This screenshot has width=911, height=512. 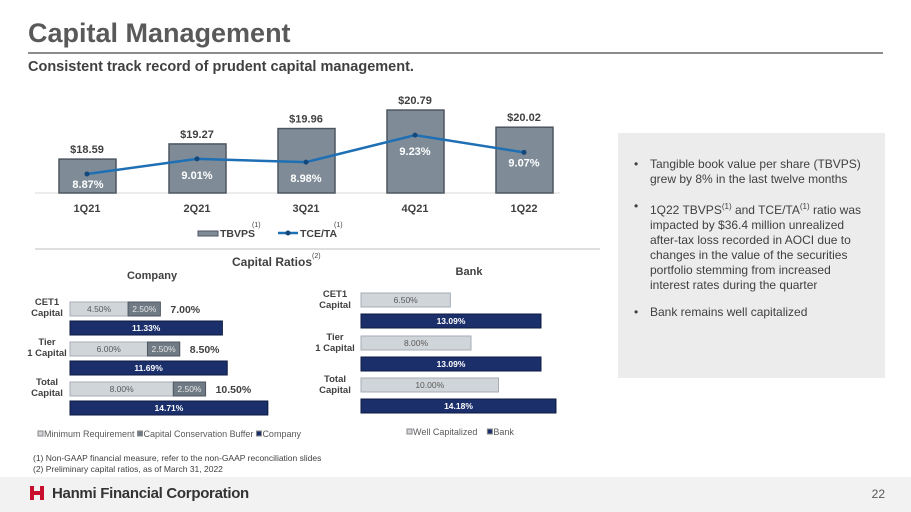 What do you see at coordinates (237, 234) in the screenshot?
I see `legend-label-tbvps: TBVPS` at bounding box center [237, 234].